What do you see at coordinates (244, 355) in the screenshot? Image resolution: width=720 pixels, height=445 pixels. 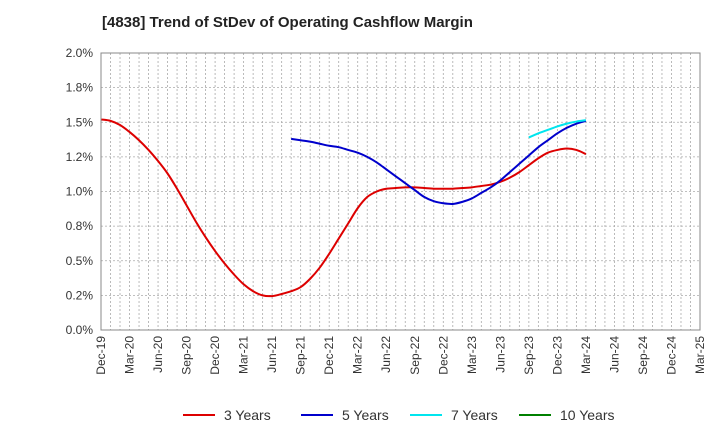 I see `x-tick-label: Mar-21` at bounding box center [244, 355].